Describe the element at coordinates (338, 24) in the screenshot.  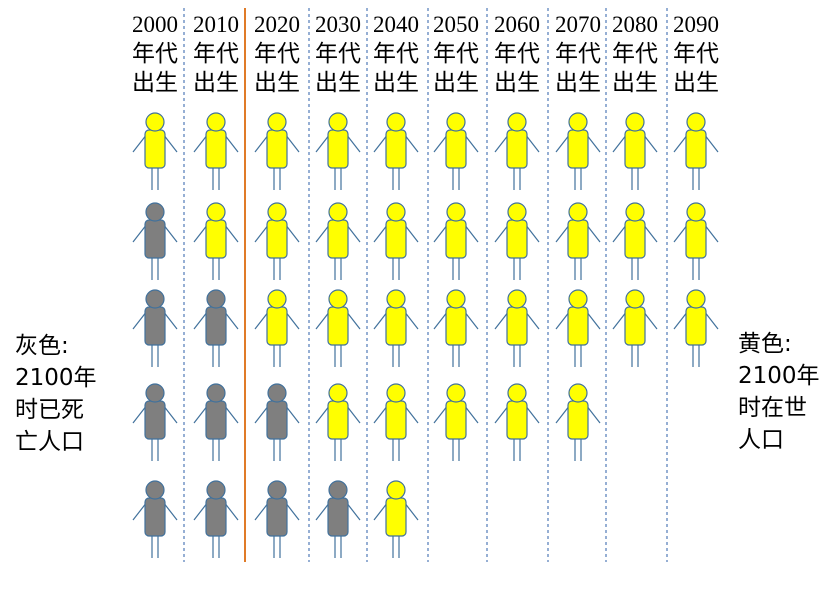
I see `decade-header-line: 2030` at that location.